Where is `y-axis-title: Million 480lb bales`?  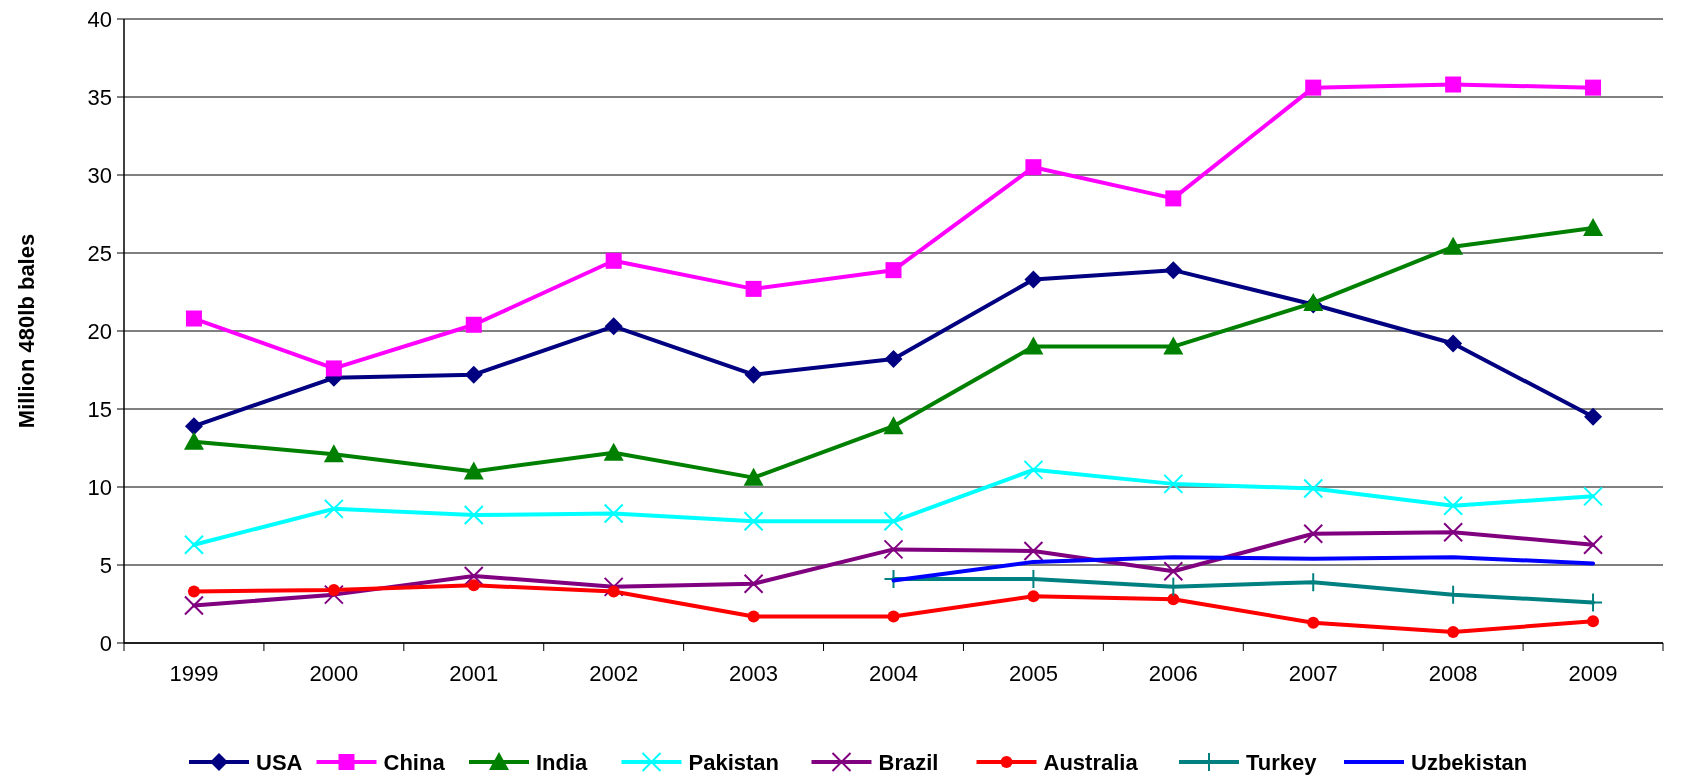
y-axis-title: Million 480lb bales is located at coordinates (26, 331).